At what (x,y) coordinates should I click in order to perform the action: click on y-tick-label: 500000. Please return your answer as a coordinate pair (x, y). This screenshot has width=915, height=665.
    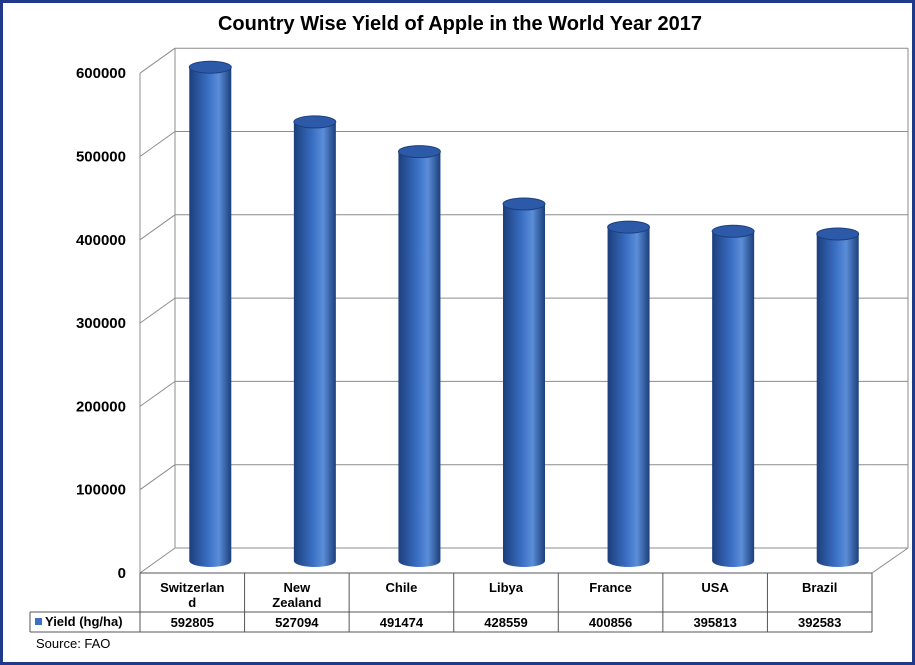
    Looking at the image, I should click on (101, 157).